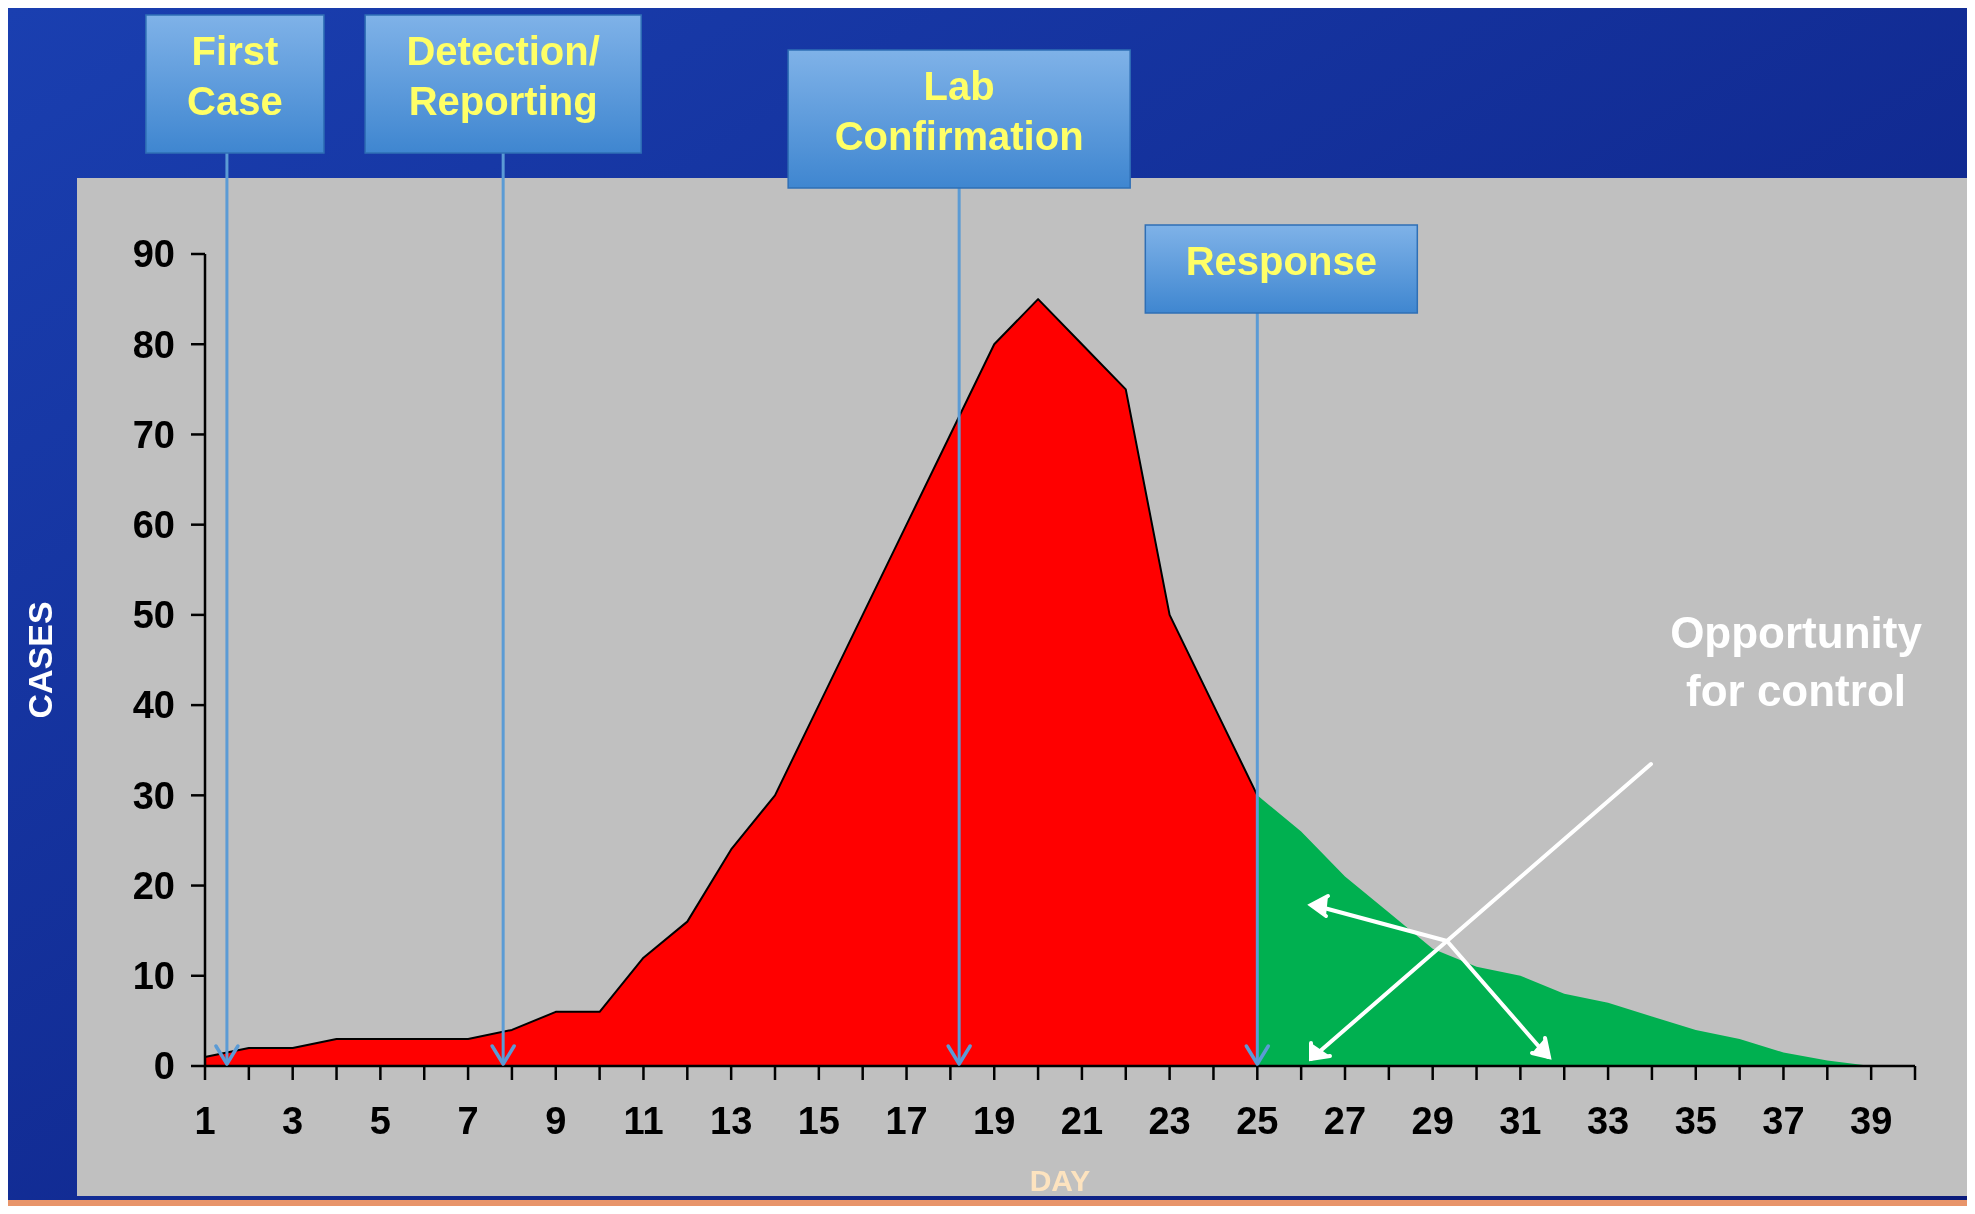  Describe the element at coordinates (643, 1121) in the screenshot. I see `x-tick-label: 11` at that location.